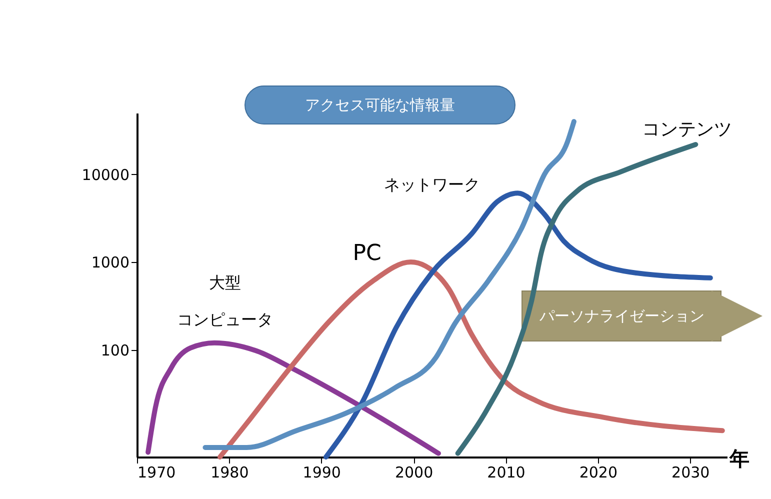 The height and width of the screenshot is (499, 771). What do you see at coordinates (414, 473) in the screenshot?
I see `x-tick-label: 2000` at bounding box center [414, 473].